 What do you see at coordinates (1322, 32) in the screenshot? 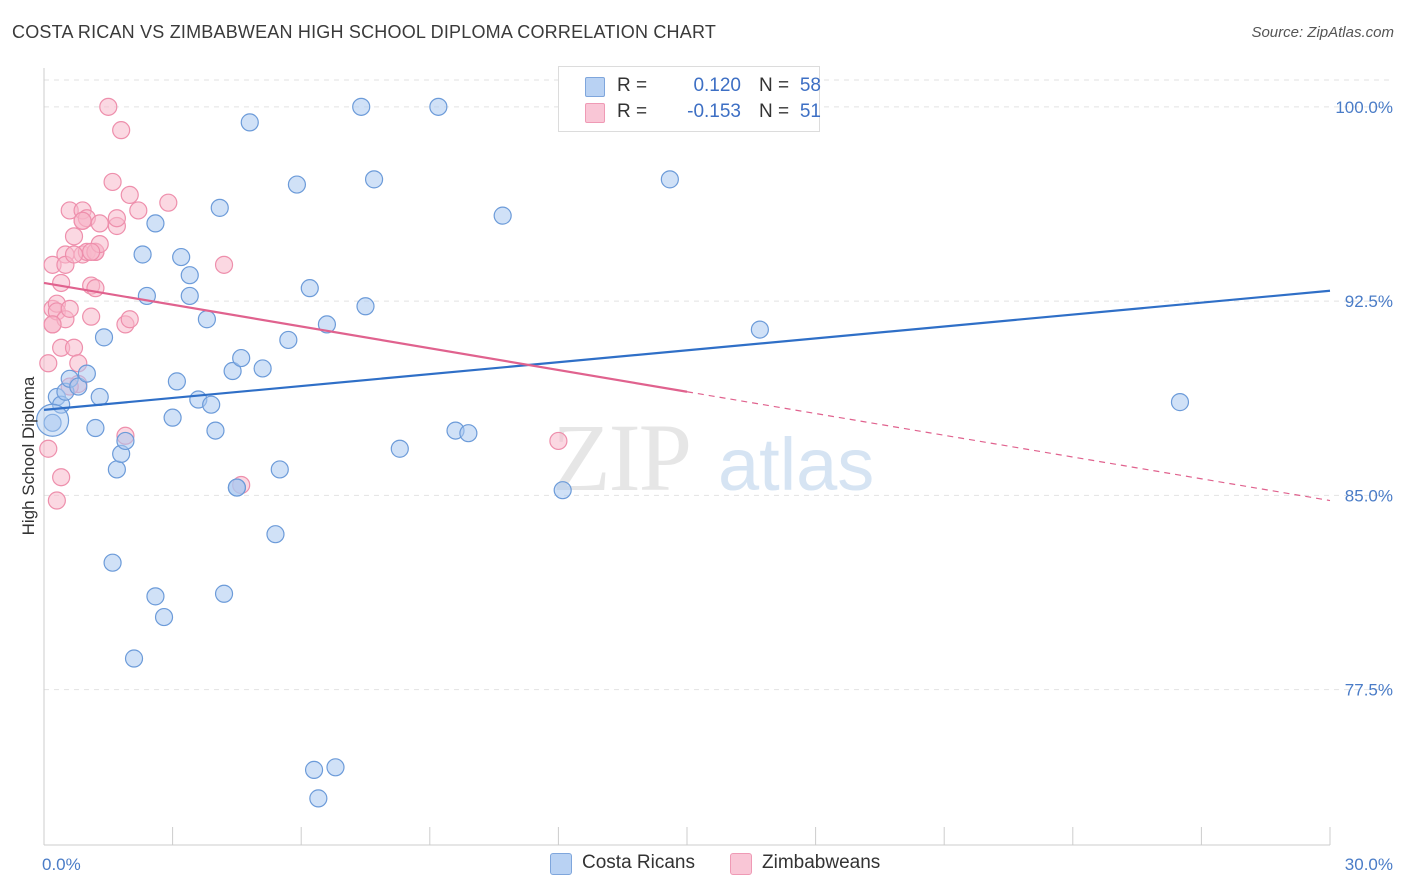
I see `source-label: Source: ZipAtlas.com` at bounding box center [1322, 32].